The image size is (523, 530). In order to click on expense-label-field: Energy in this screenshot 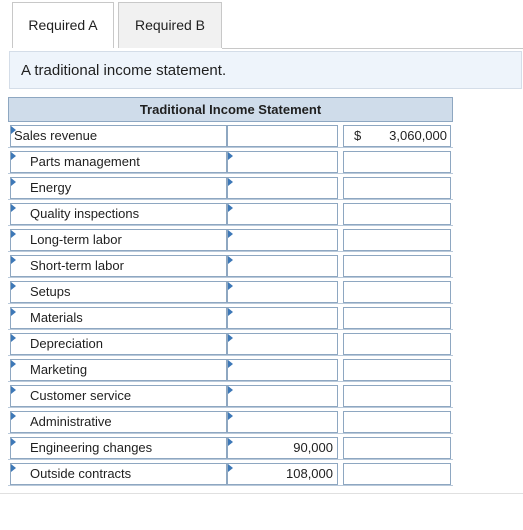, I will do `click(118, 188)`.